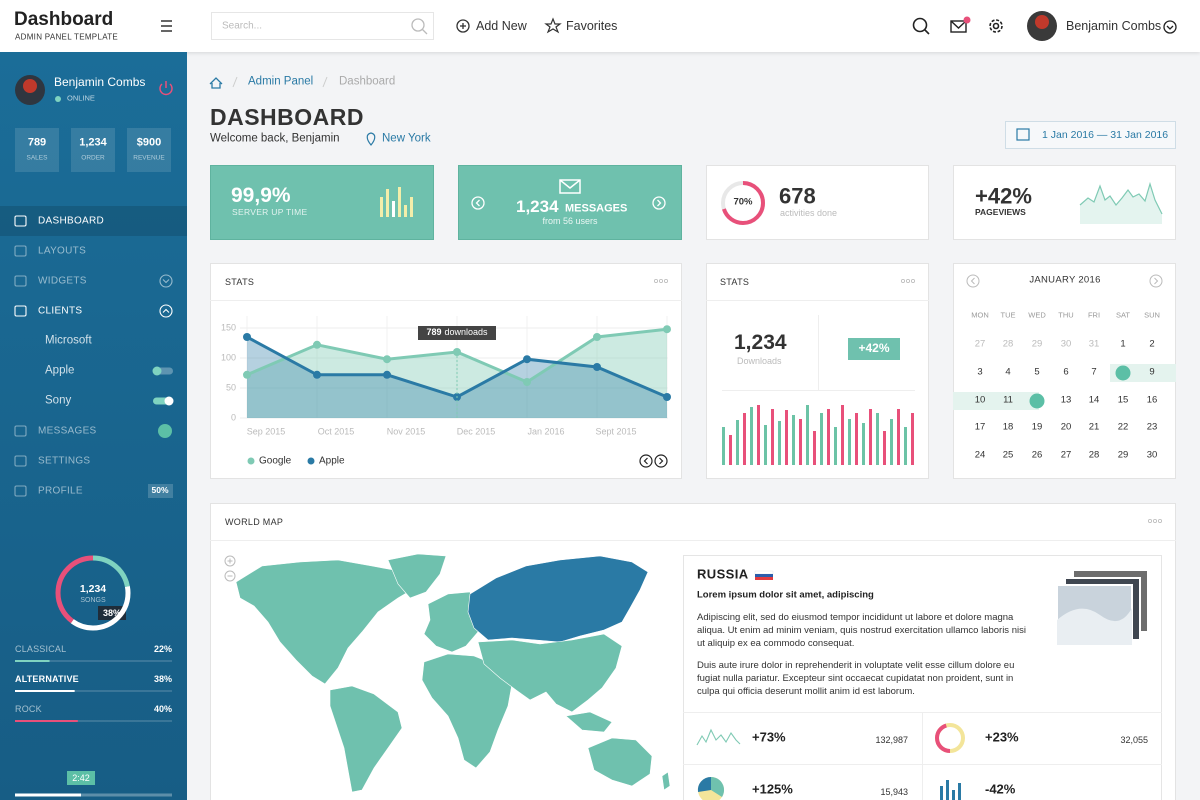 Image resolution: width=1200 pixels, height=800 pixels. Describe the element at coordinates (28, 708) in the screenshot. I see `genre-name: ROCK` at that location.